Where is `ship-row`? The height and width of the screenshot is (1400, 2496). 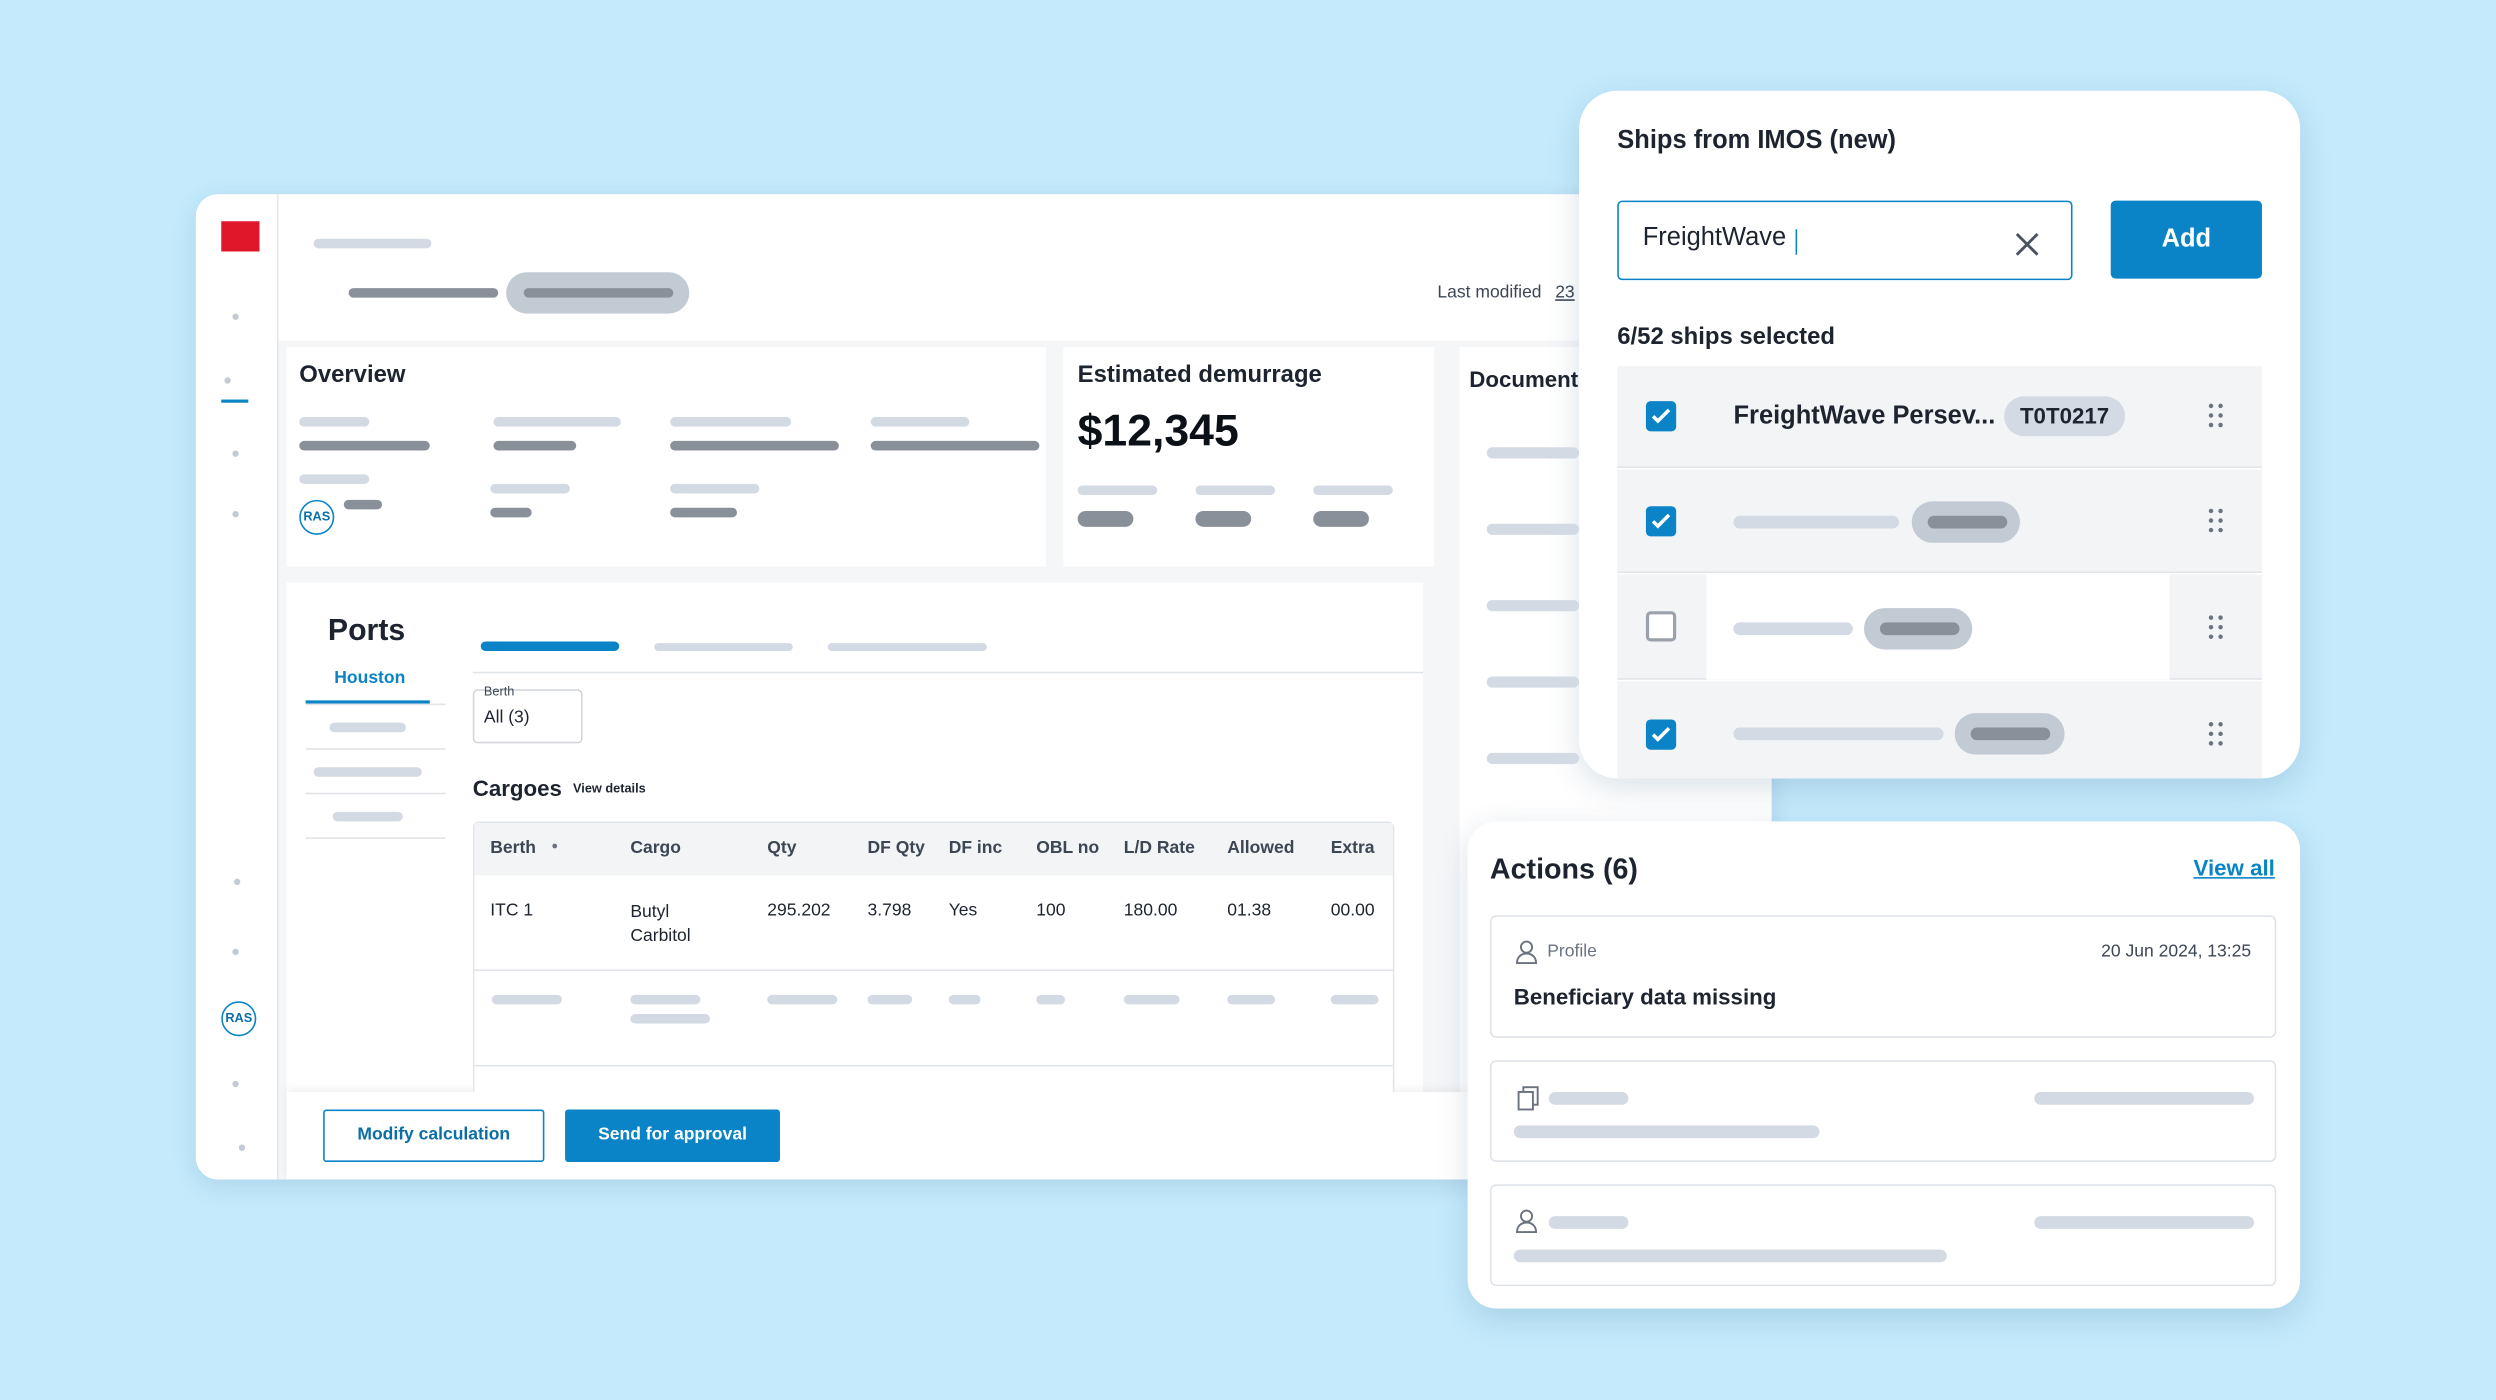 ship-row is located at coordinates (1939, 417).